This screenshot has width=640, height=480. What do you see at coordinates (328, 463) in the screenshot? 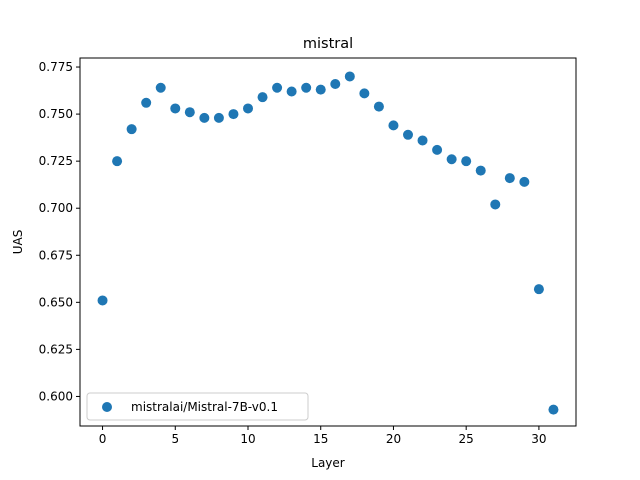
I see `x-axis-label: Layer` at bounding box center [328, 463].